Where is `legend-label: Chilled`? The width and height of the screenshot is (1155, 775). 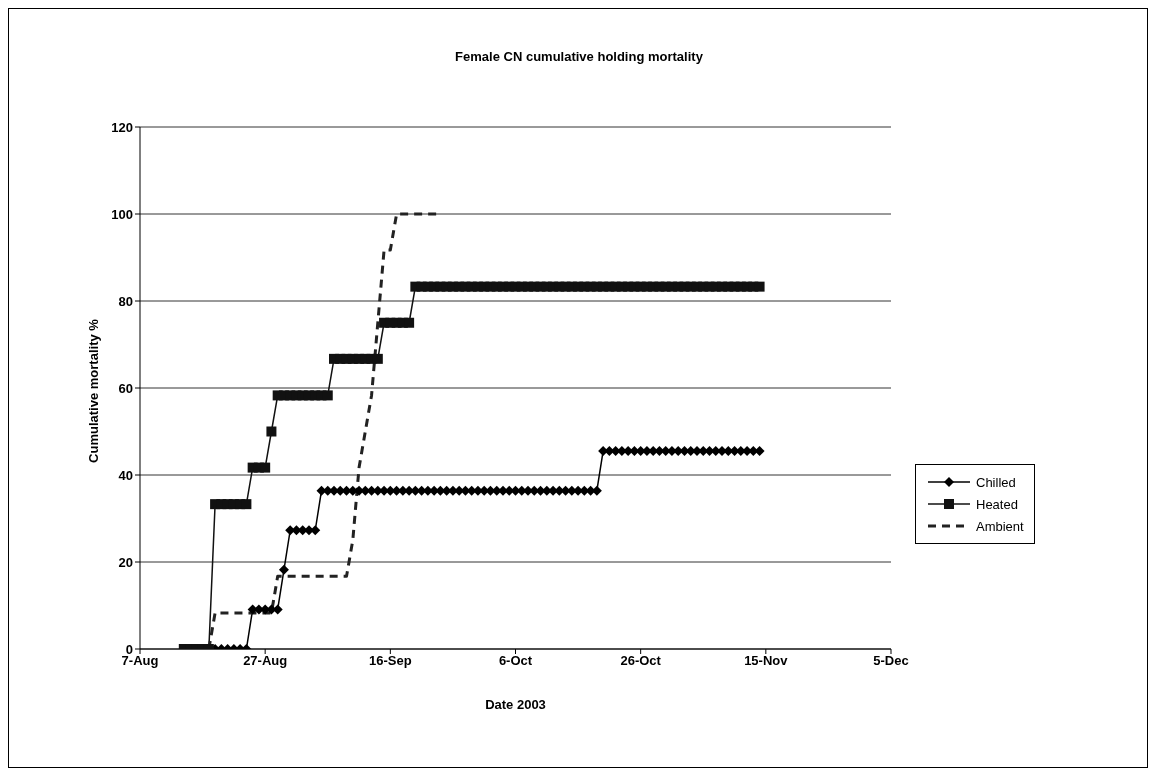 legend-label: Chilled is located at coordinates (996, 482).